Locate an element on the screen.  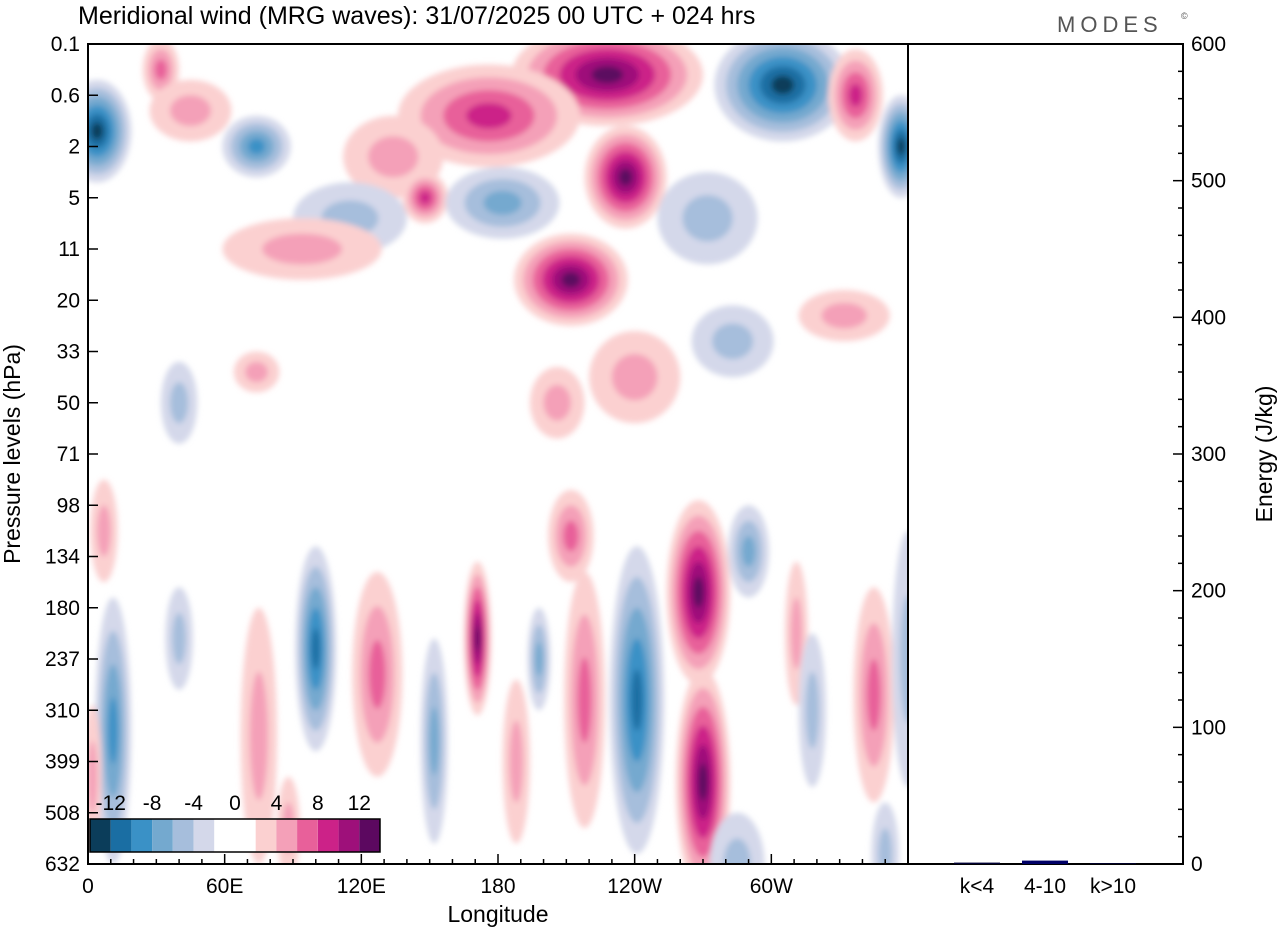
wavenumber-label: 4-10 is located at coordinates (1045, 886).